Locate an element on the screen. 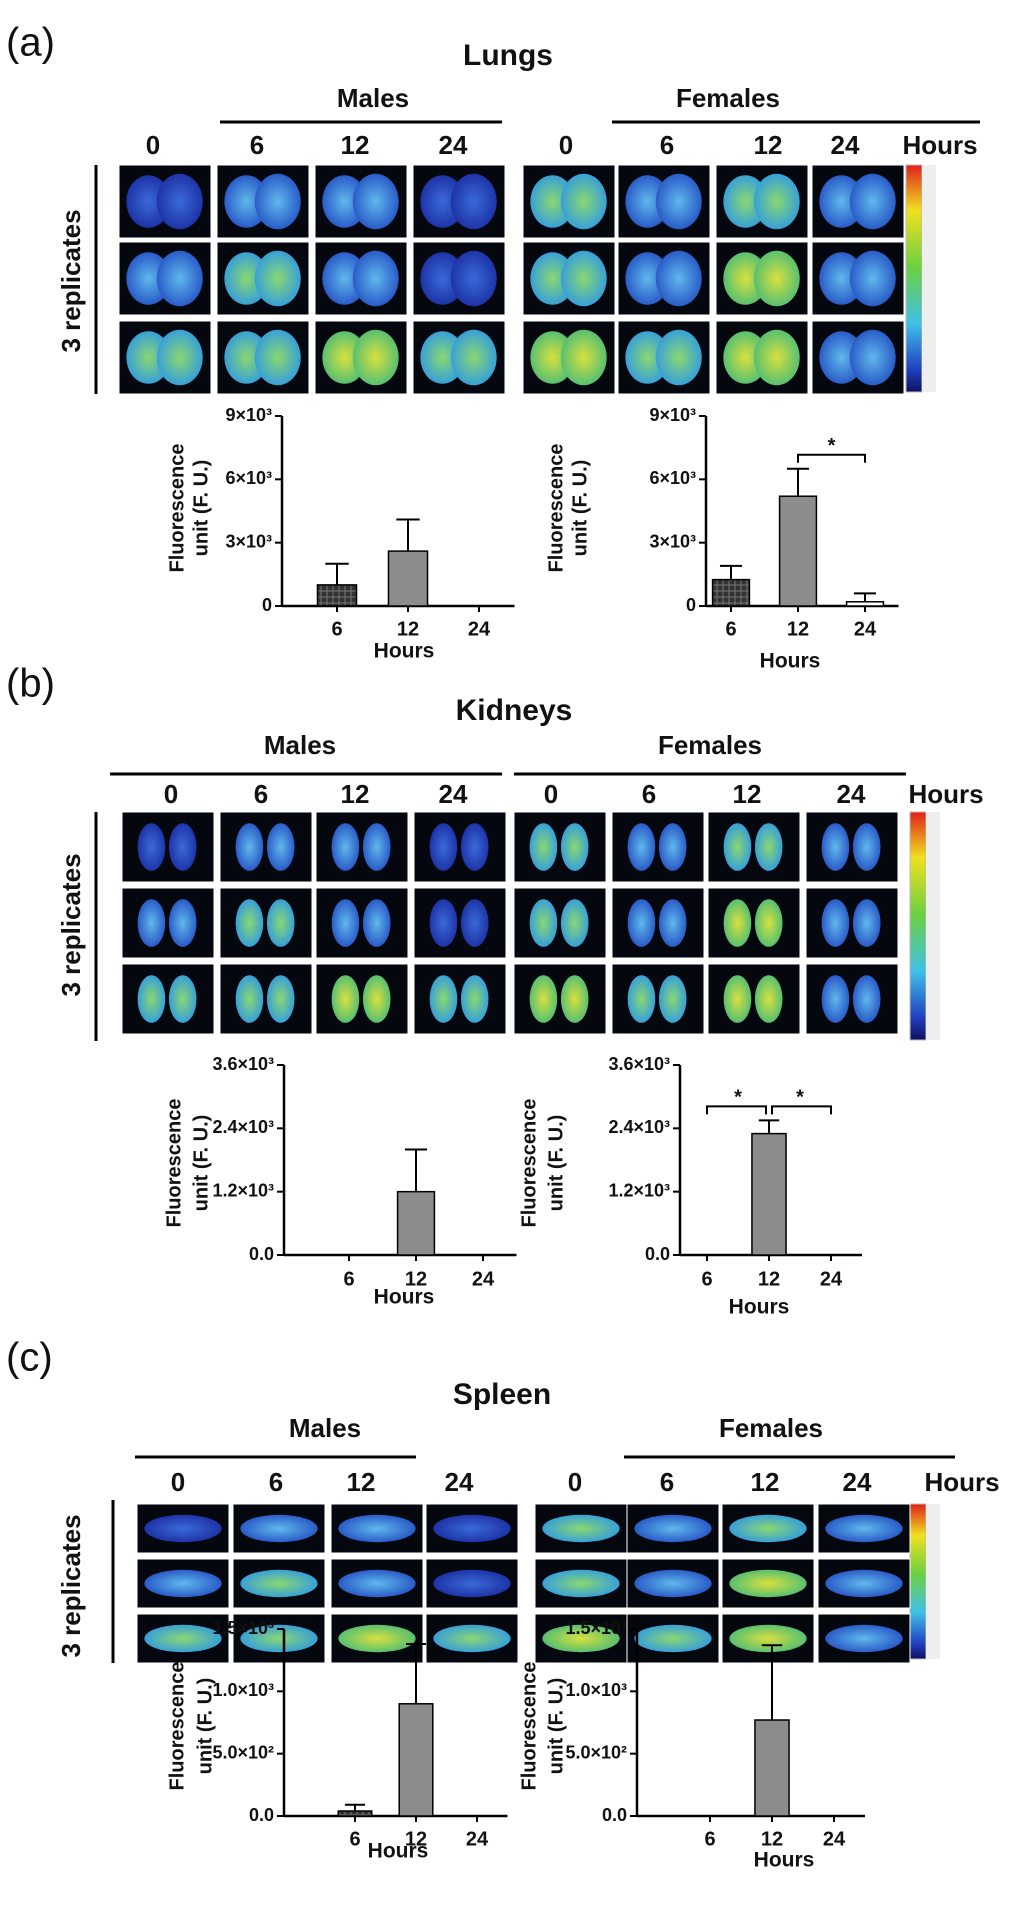  y-tick-label: 3×10³ is located at coordinates (672, 541).